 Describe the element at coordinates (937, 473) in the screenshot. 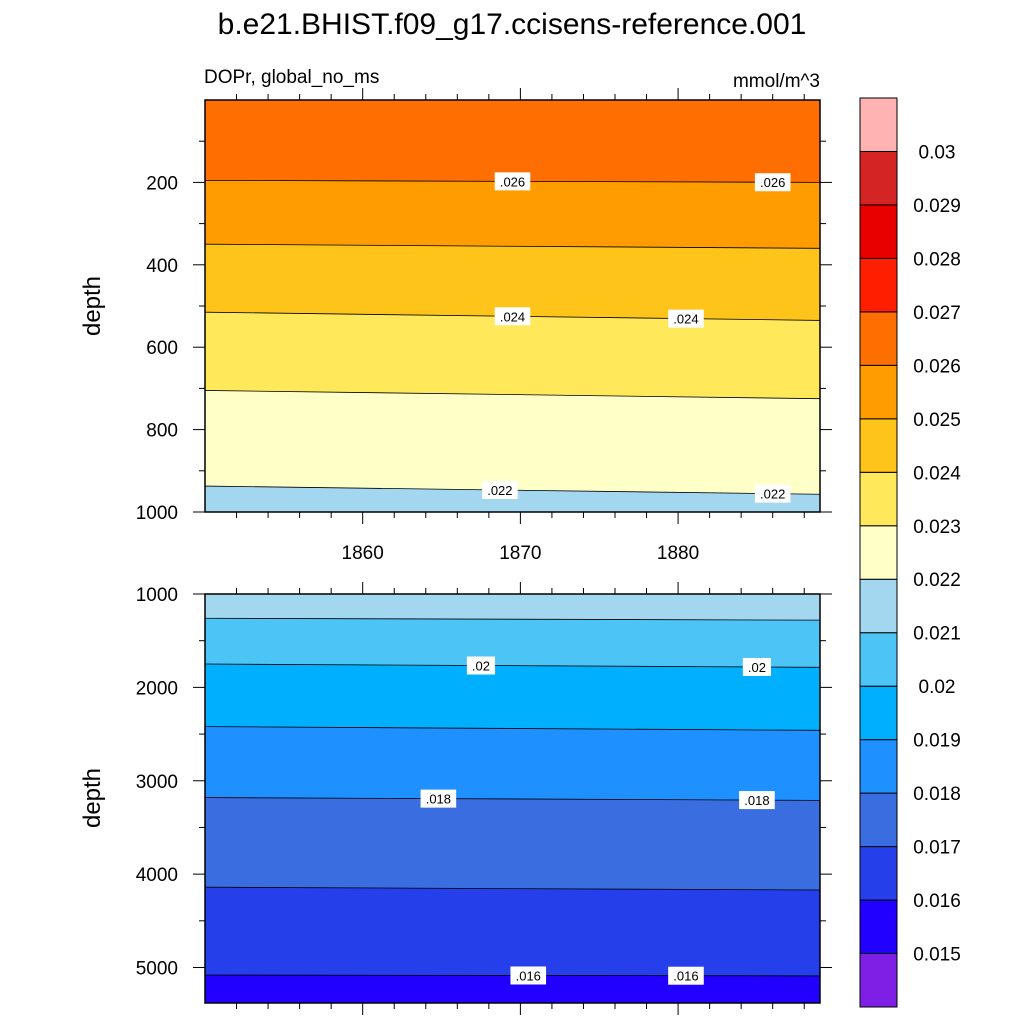

I see `colorbar-label: 0.024` at that location.